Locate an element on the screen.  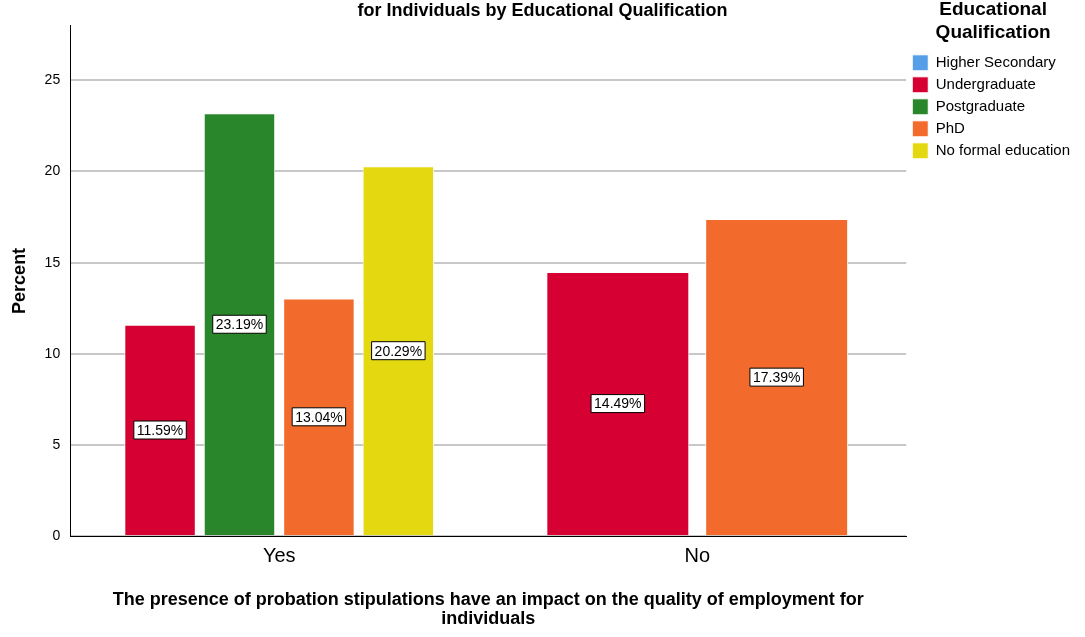
y-tick-label: 25 is located at coordinates (52, 79).